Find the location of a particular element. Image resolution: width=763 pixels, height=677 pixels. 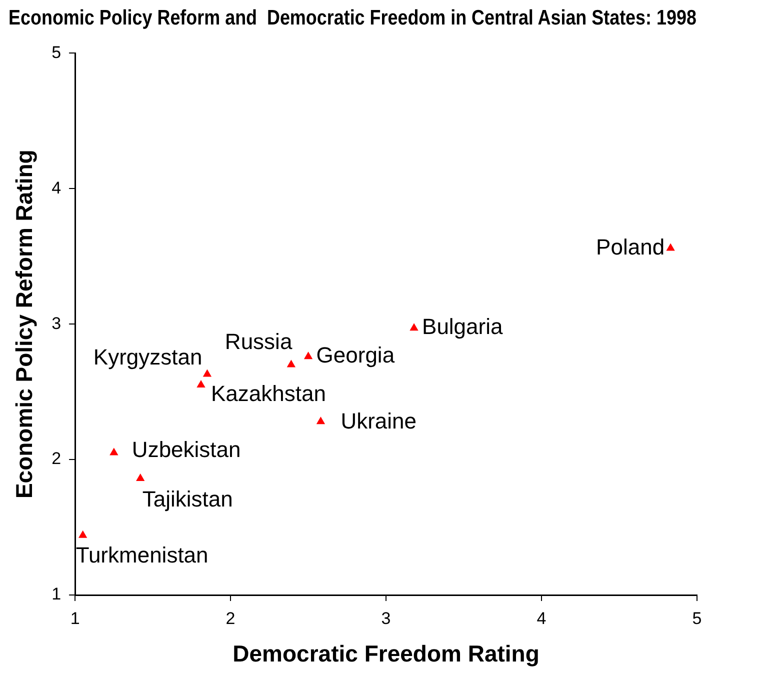

annotation: Uzbekistan is located at coordinates (186, 449).